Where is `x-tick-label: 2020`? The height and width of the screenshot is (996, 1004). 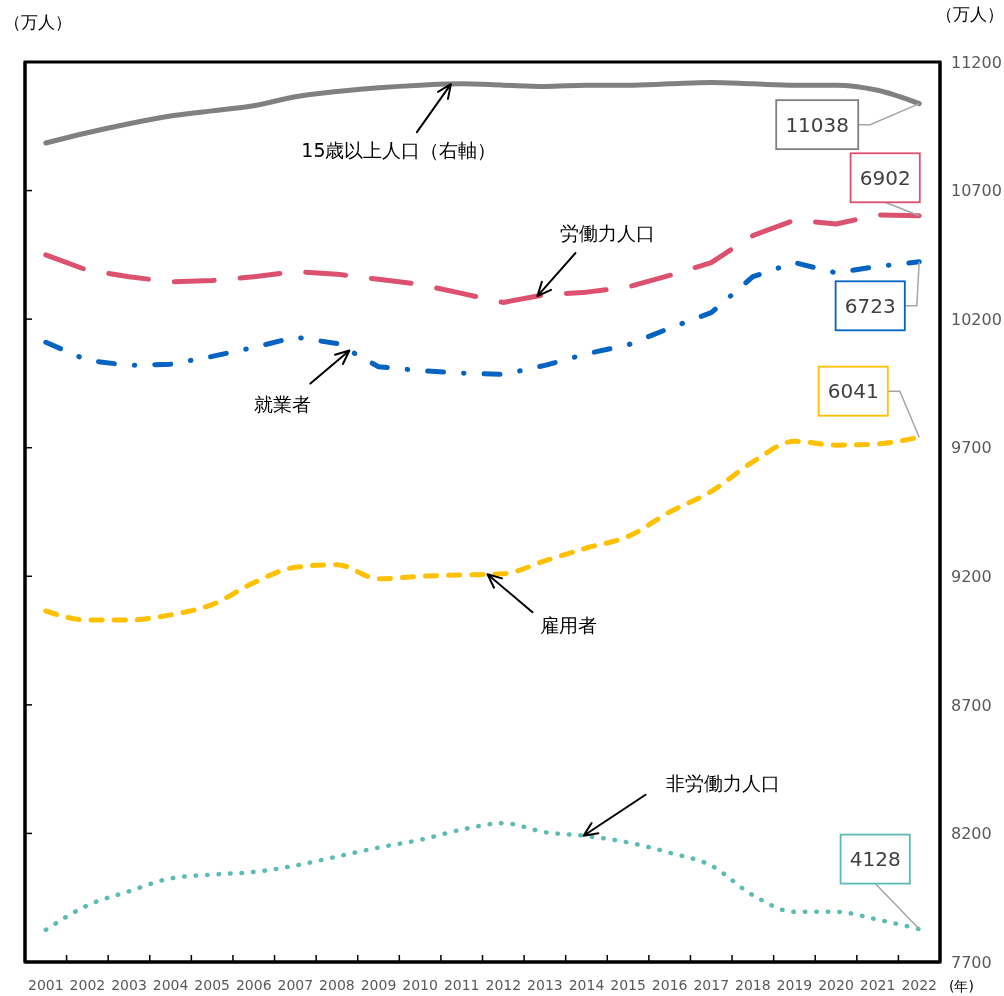
x-tick-label: 2020 is located at coordinates (836, 984).